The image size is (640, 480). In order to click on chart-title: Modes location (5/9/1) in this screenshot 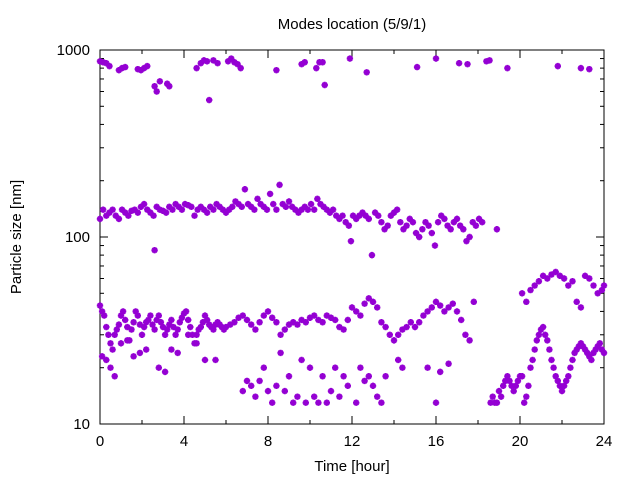, I will do `click(352, 24)`.